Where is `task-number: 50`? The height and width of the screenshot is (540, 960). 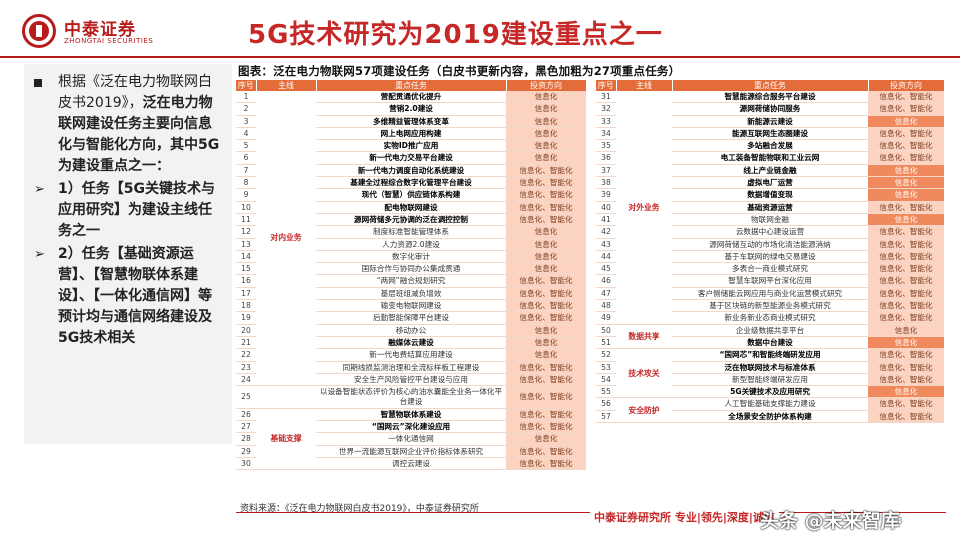 task-number: 50 is located at coordinates (606, 330).